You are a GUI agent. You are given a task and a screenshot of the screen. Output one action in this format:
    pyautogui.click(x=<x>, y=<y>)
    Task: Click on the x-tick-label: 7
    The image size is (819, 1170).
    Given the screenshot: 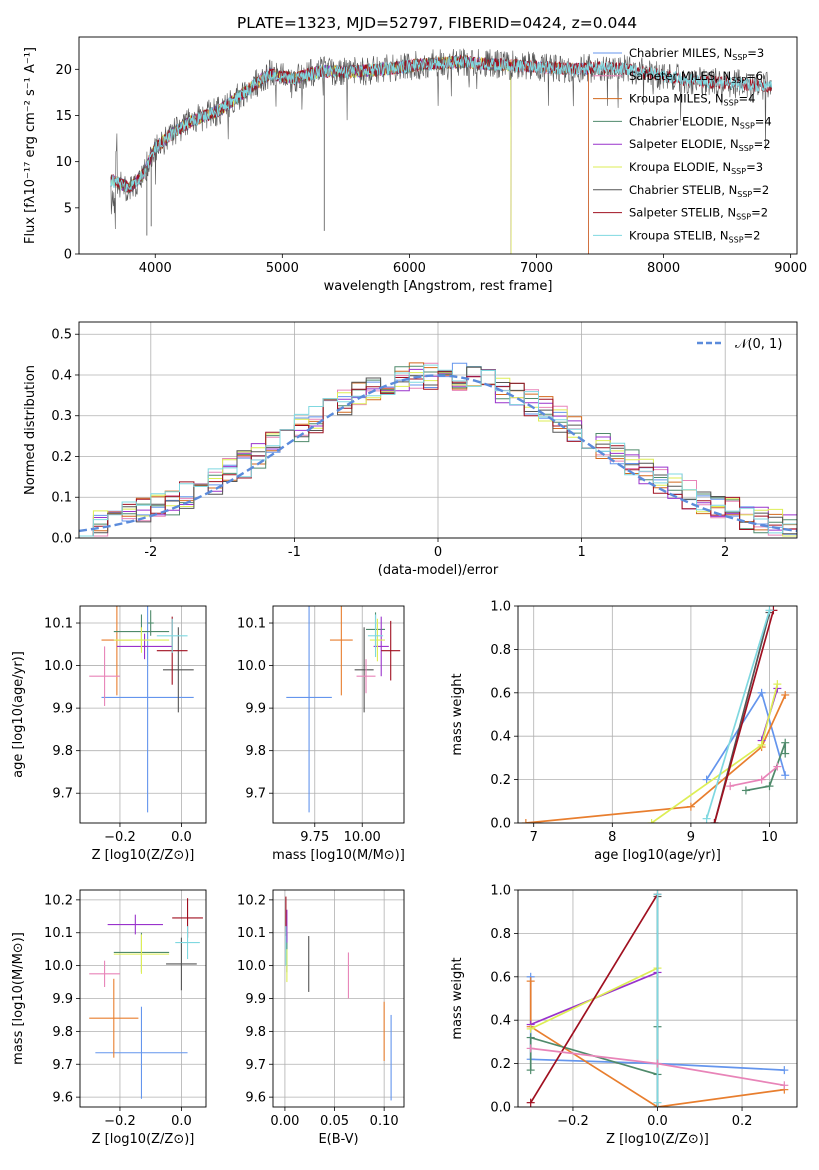 What is the action you would take?
    pyautogui.click(x=534, y=837)
    